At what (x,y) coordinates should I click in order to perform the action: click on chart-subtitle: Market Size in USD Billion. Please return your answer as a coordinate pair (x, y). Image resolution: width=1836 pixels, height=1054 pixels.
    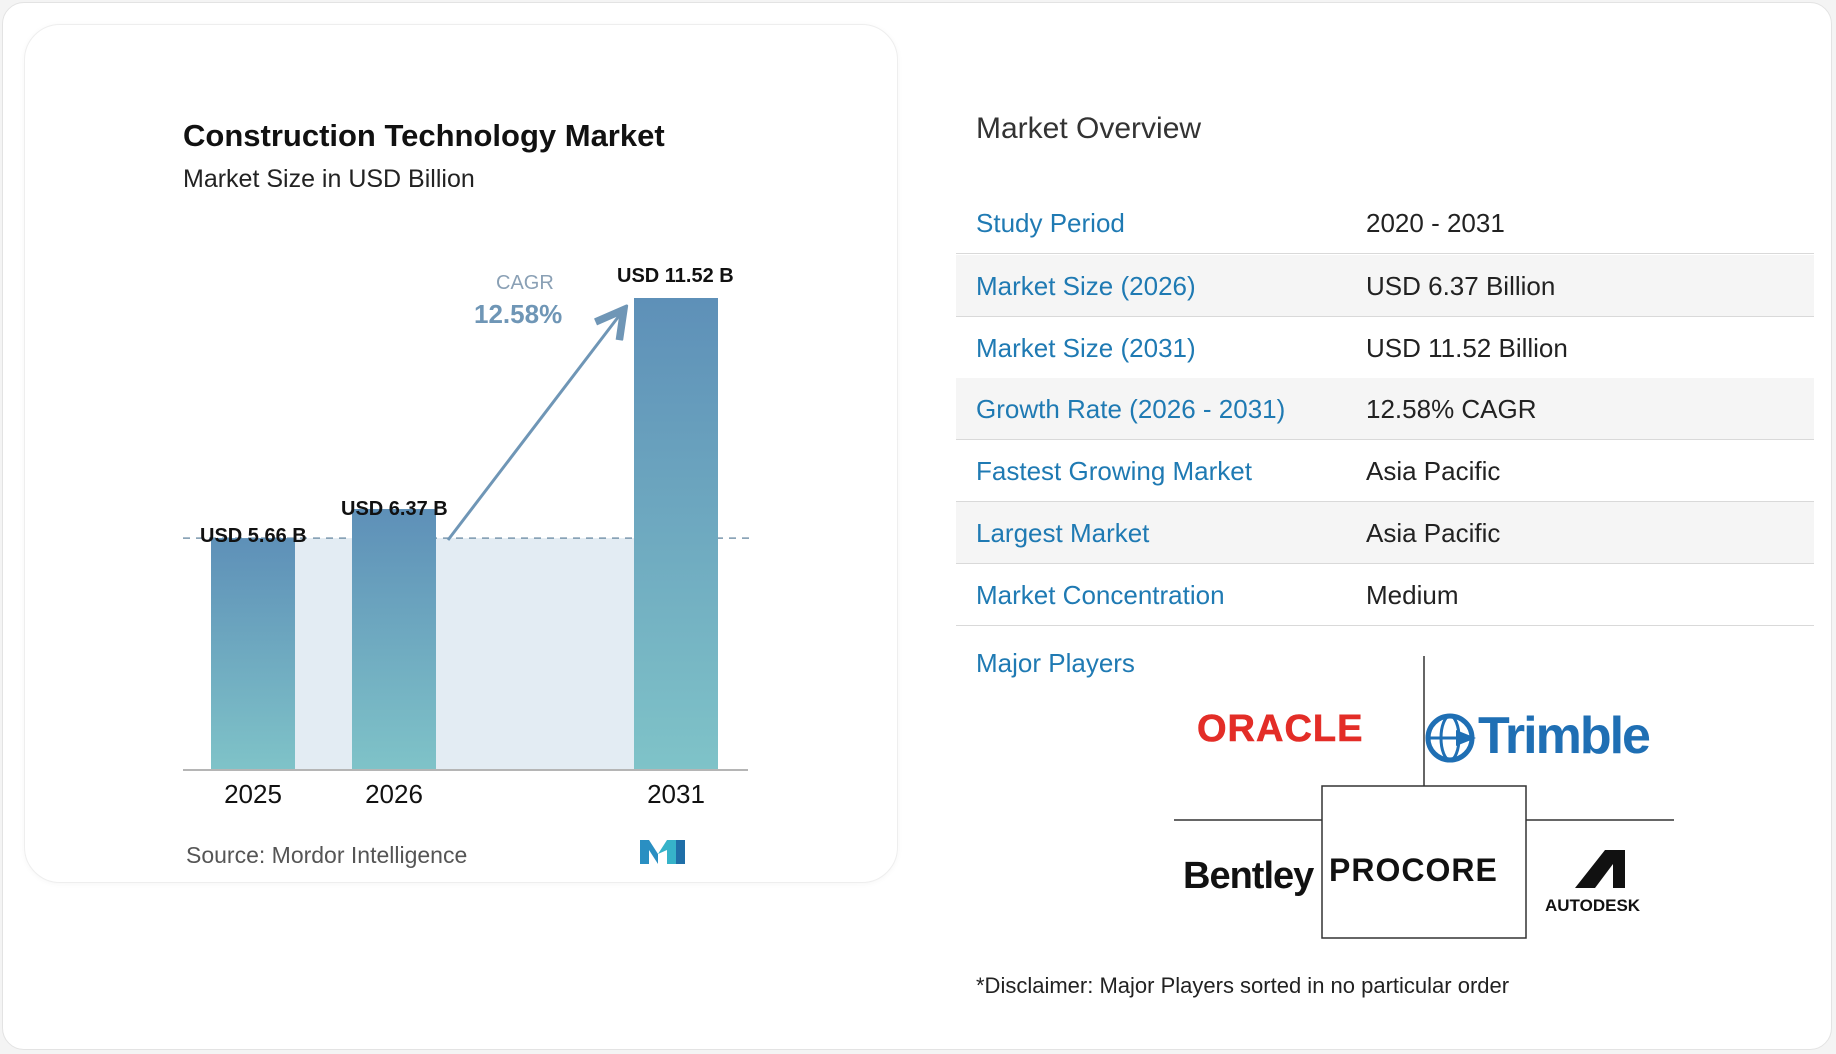
    Looking at the image, I should click on (329, 179).